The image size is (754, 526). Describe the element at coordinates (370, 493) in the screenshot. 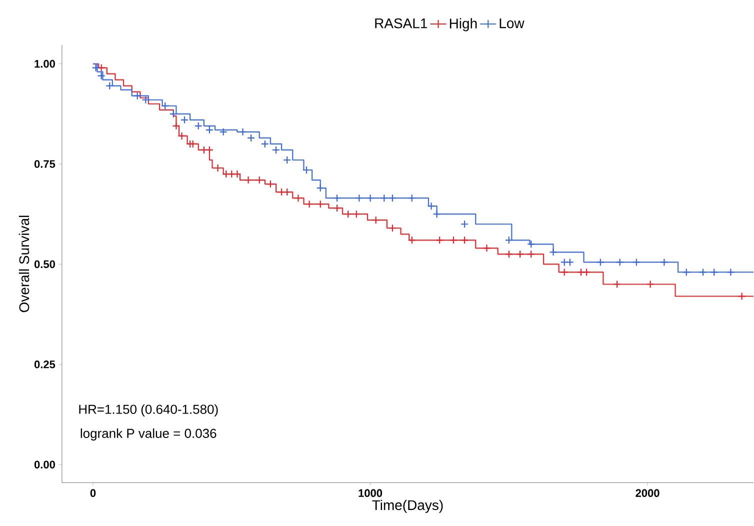

I see `x-tick-label: 1000` at that location.